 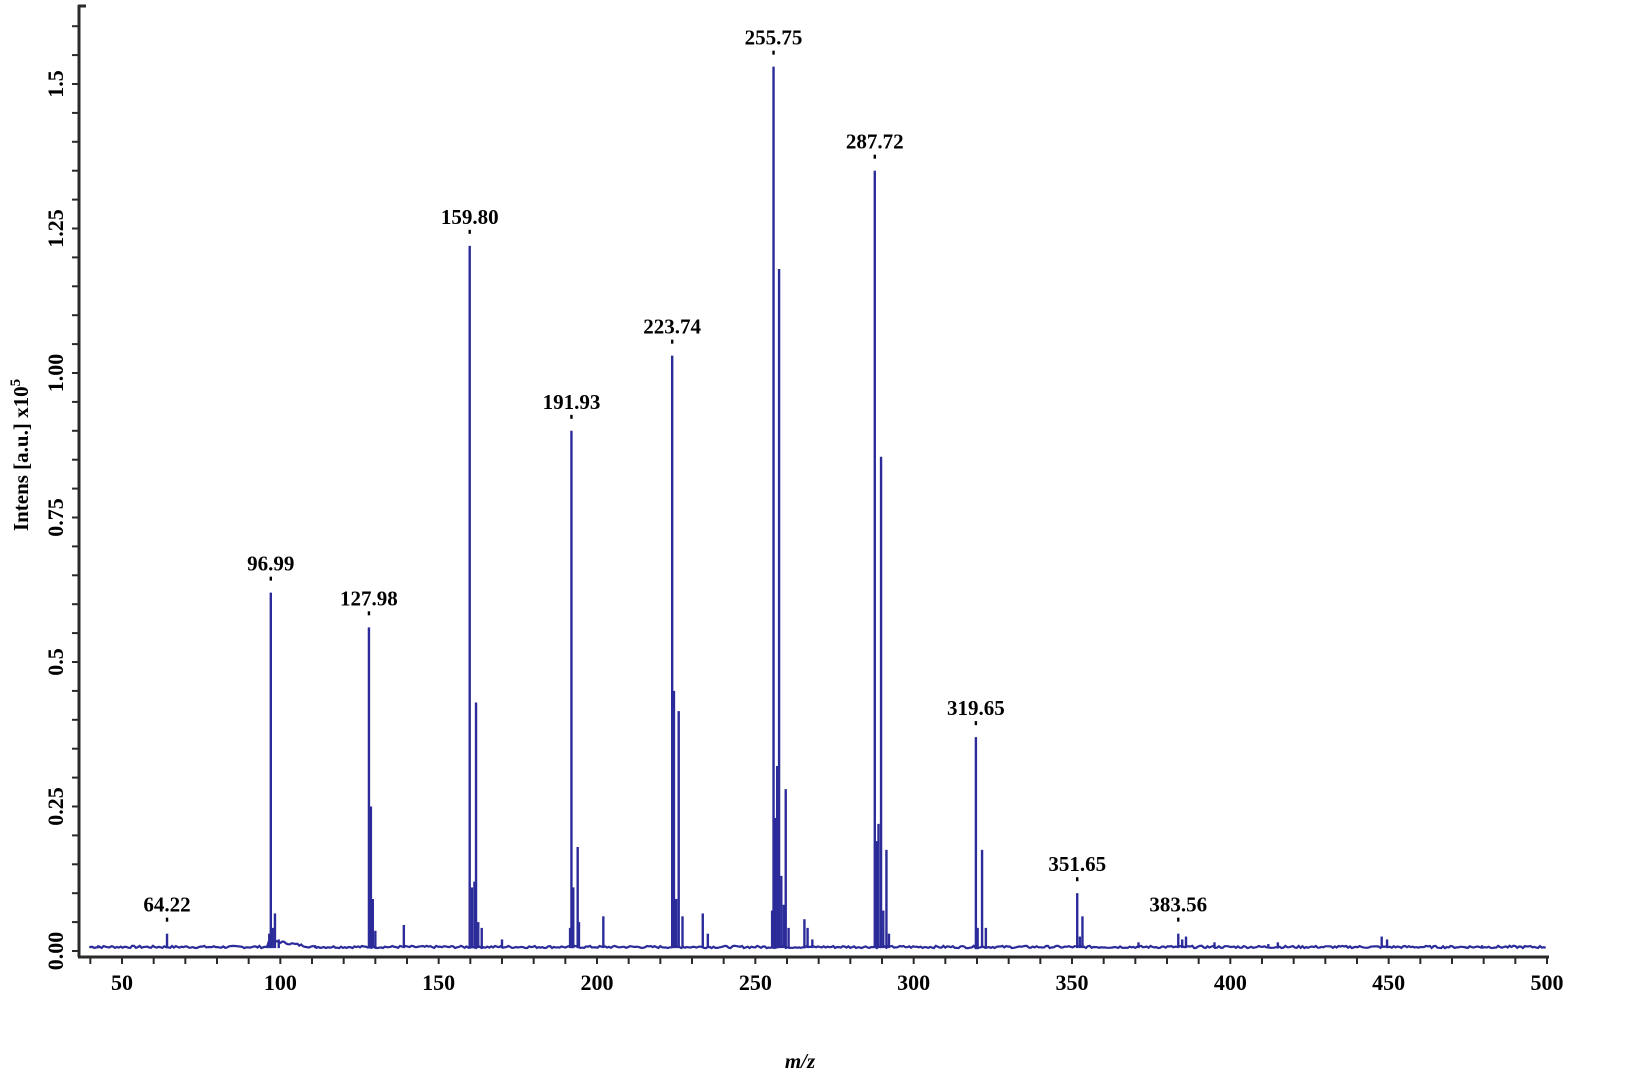 What do you see at coordinates (55, 373) in the screenshot?
I see `y-tick-label: 1.00` at bounding box center [55, 373].